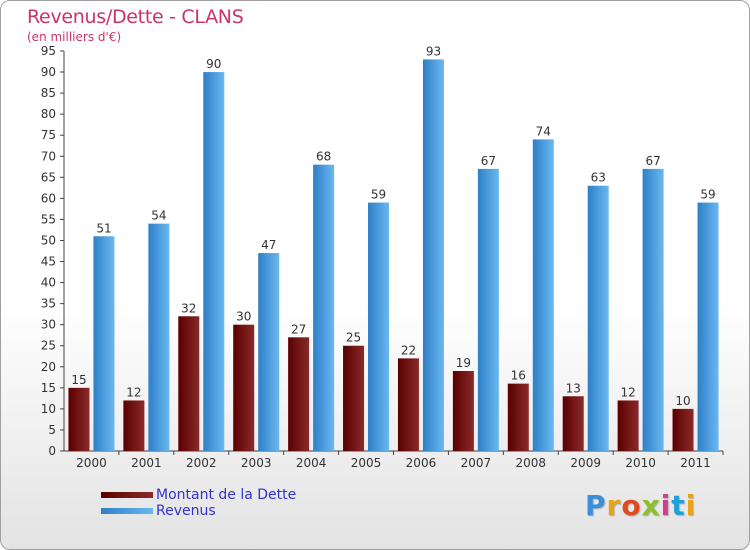 Image resolution: width=750 pixels, height=550 pixels. What do you see at coordinates (158, 216) in the screenshot?
I see `data-label-revenus: 54` at bounding box center [158, 216].